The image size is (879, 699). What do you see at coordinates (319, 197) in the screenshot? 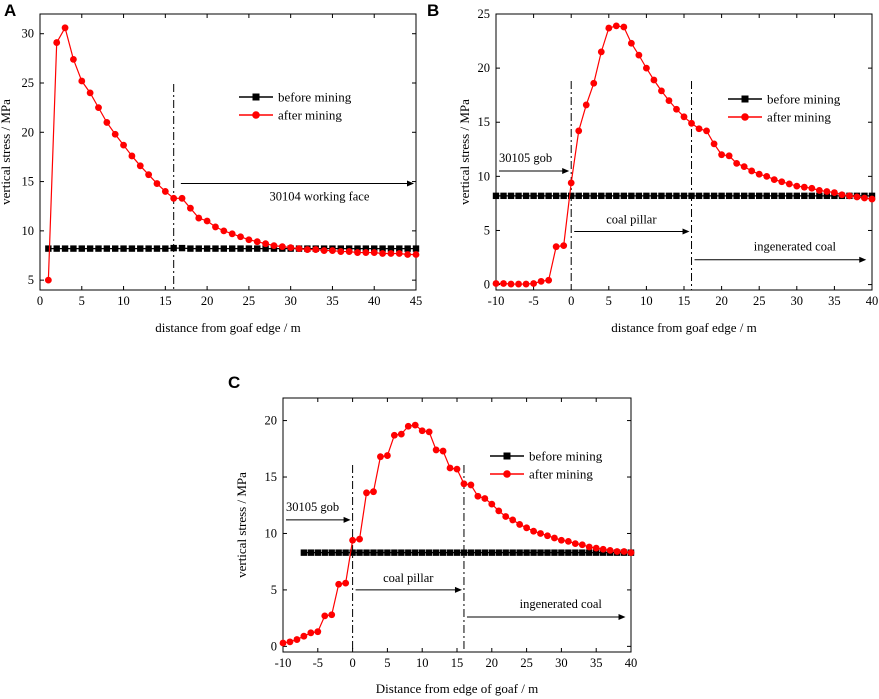
I see `panel-a-annotation-label: 30104 working face` at bounding box center [319, 197].